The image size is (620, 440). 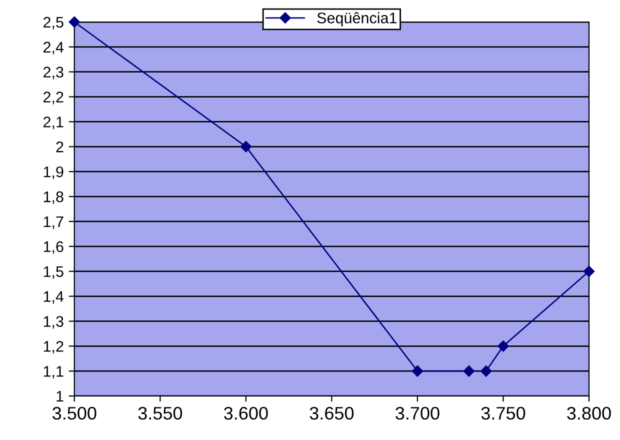 What do you see at coordinates (246, 413) in the screenshot?
I see `x-tick-label: 3.600` at bounding box center [246, 413].